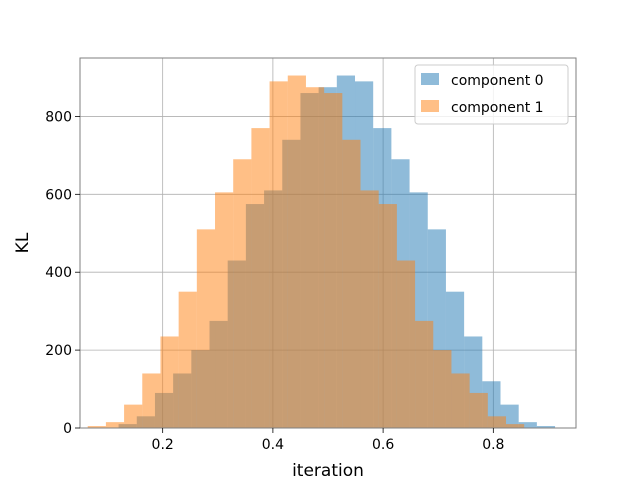 This screenshot has height=480, width=640. What do you see at coordinates (163, 445) in the screenshot?
I see `x-tick-label: 0.2` at bounding box center [163, 445].